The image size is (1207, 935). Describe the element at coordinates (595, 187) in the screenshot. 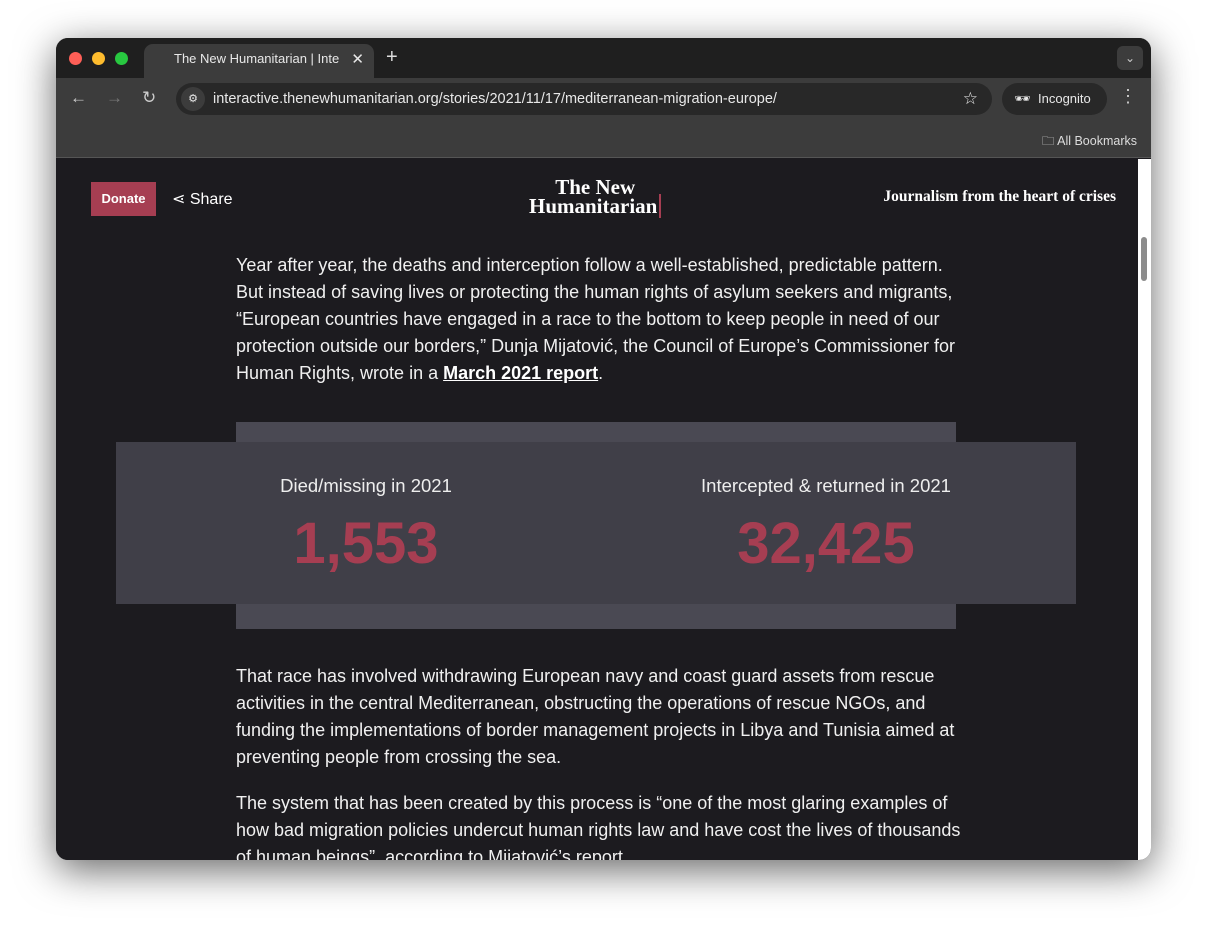

I see `logo-line1: The New` at that location.